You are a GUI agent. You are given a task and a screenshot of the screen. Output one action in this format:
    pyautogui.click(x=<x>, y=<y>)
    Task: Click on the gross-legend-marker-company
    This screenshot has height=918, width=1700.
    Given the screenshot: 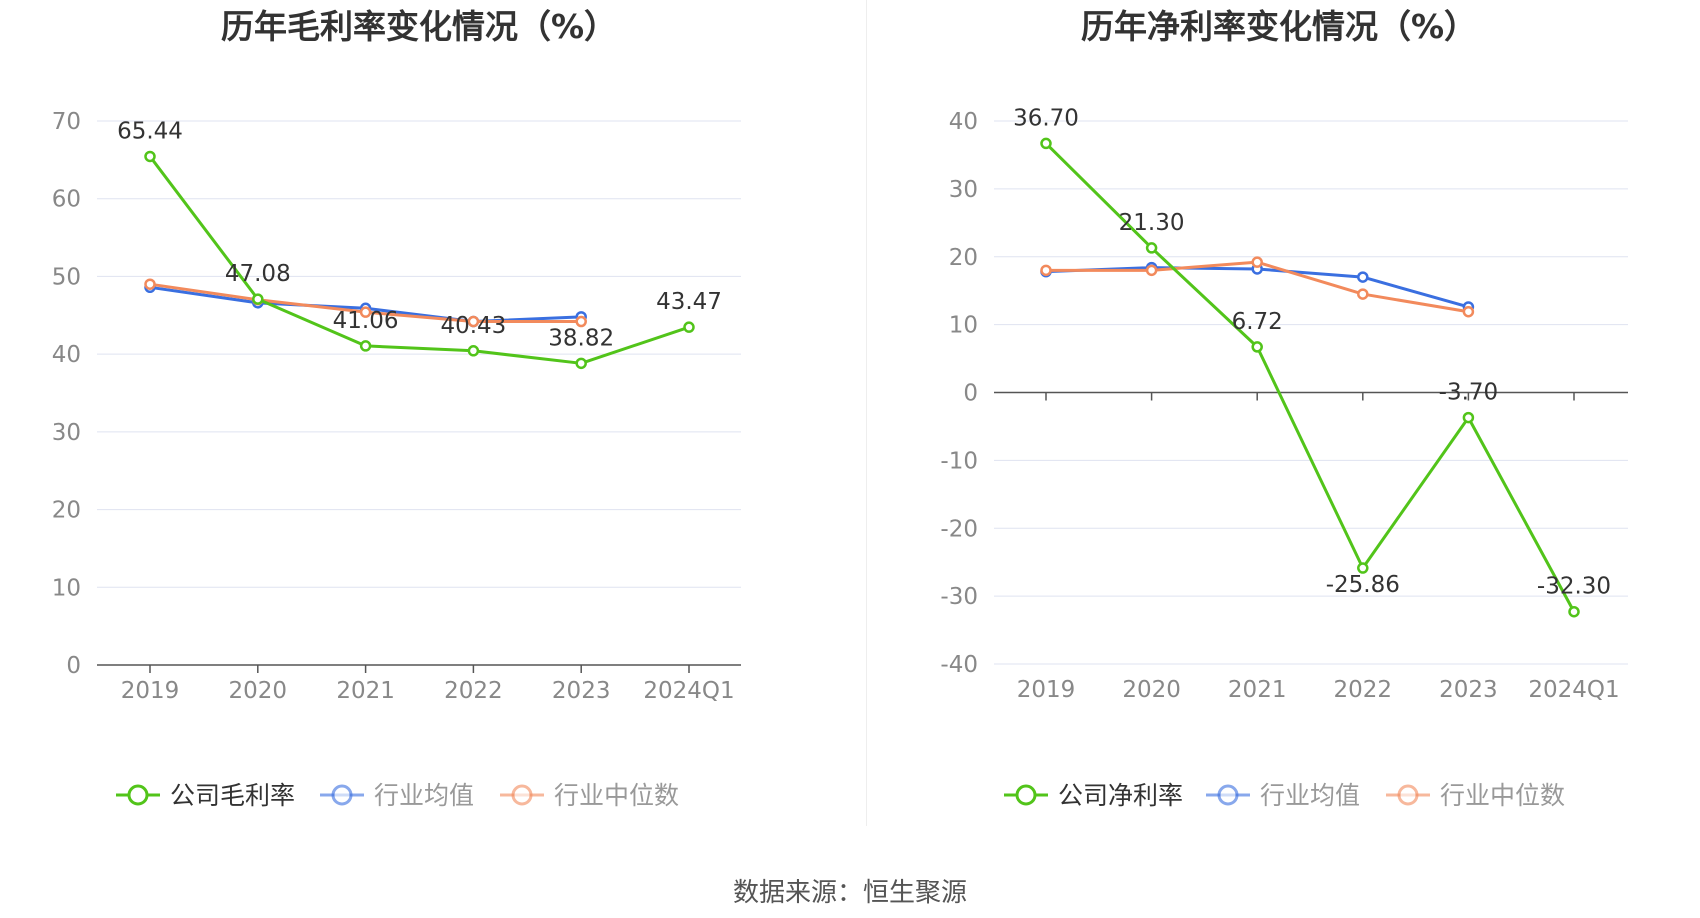 What is the action you would take?
    pyautogui.click(x=138, y=795)
    